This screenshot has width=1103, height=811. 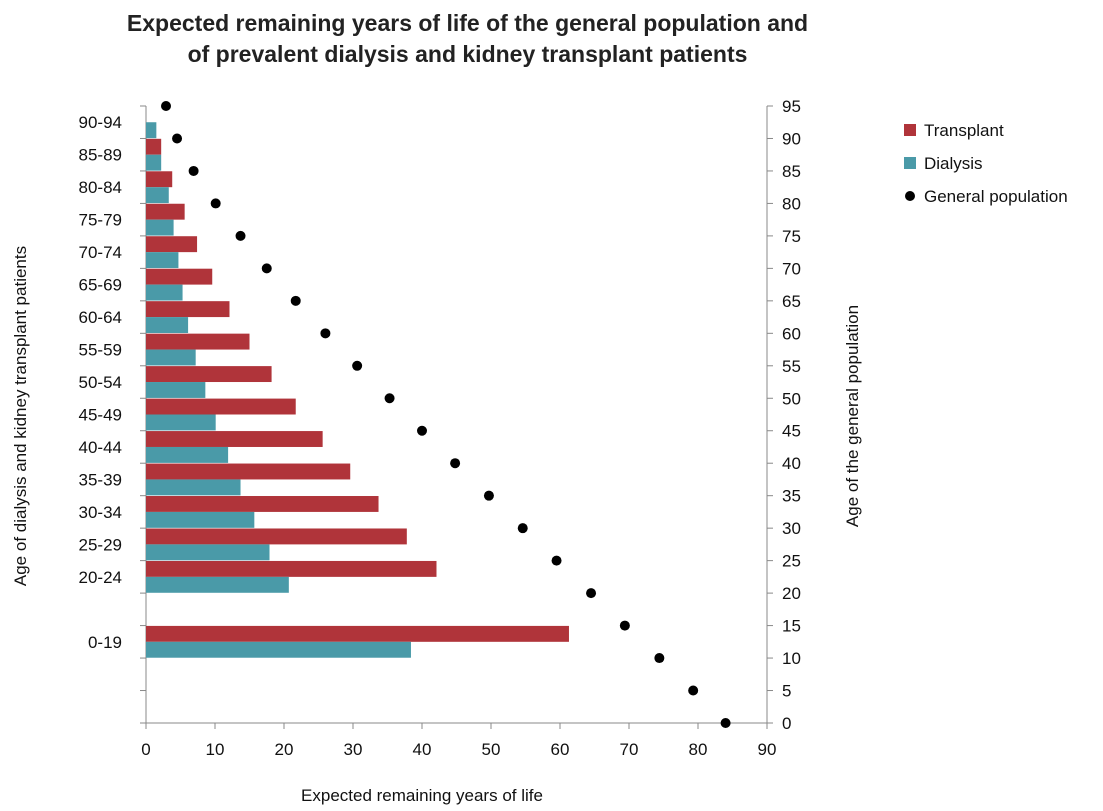 I want to click on x-axis-ticks: 0 10 20 30 40 50 60 70 80 90, so click(x=458, y=741).